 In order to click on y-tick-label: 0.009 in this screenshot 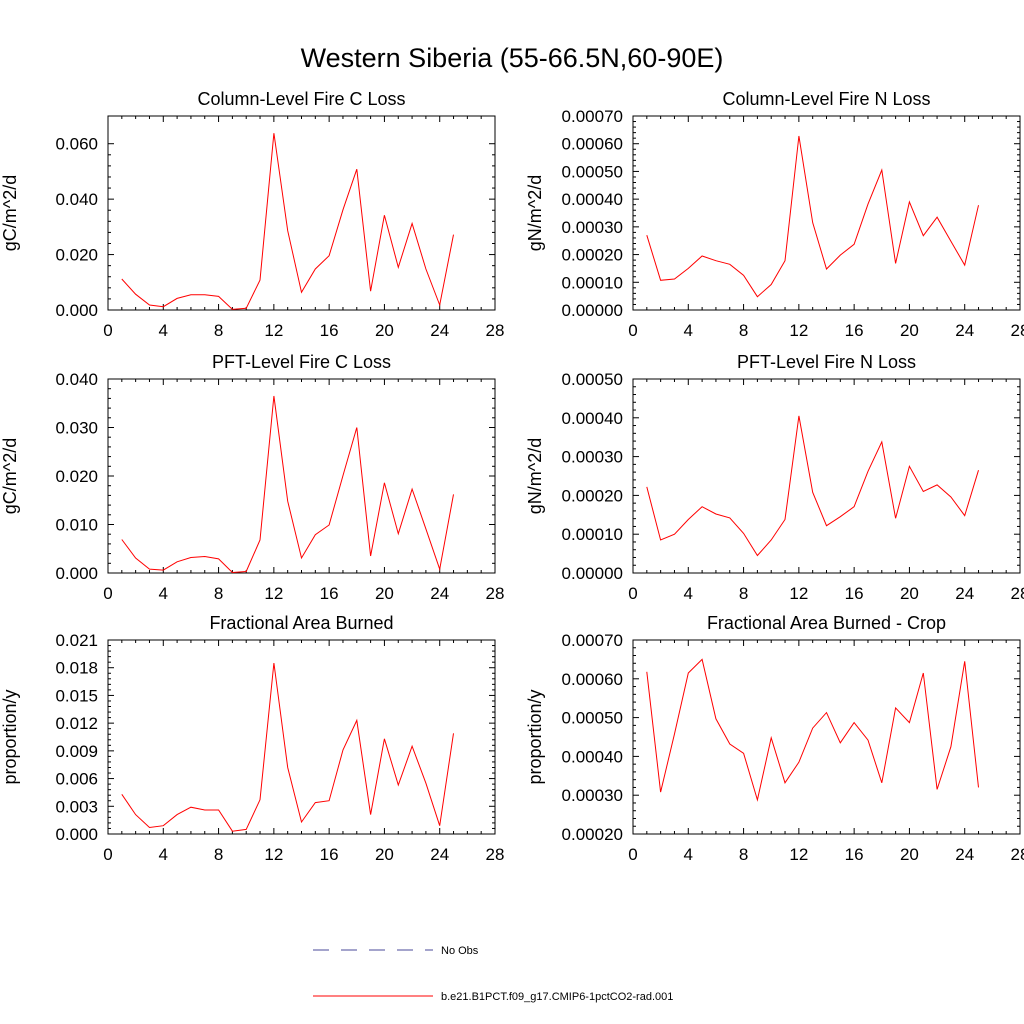, I will do `click(76, 751)`.